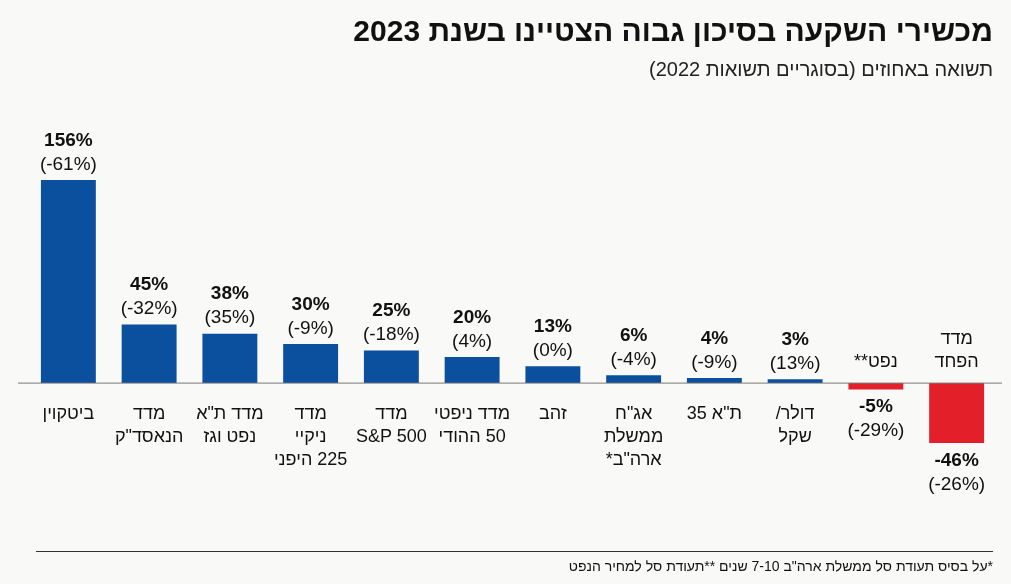  I want to click on data-label: 25% (-18%), so click(391, 322).